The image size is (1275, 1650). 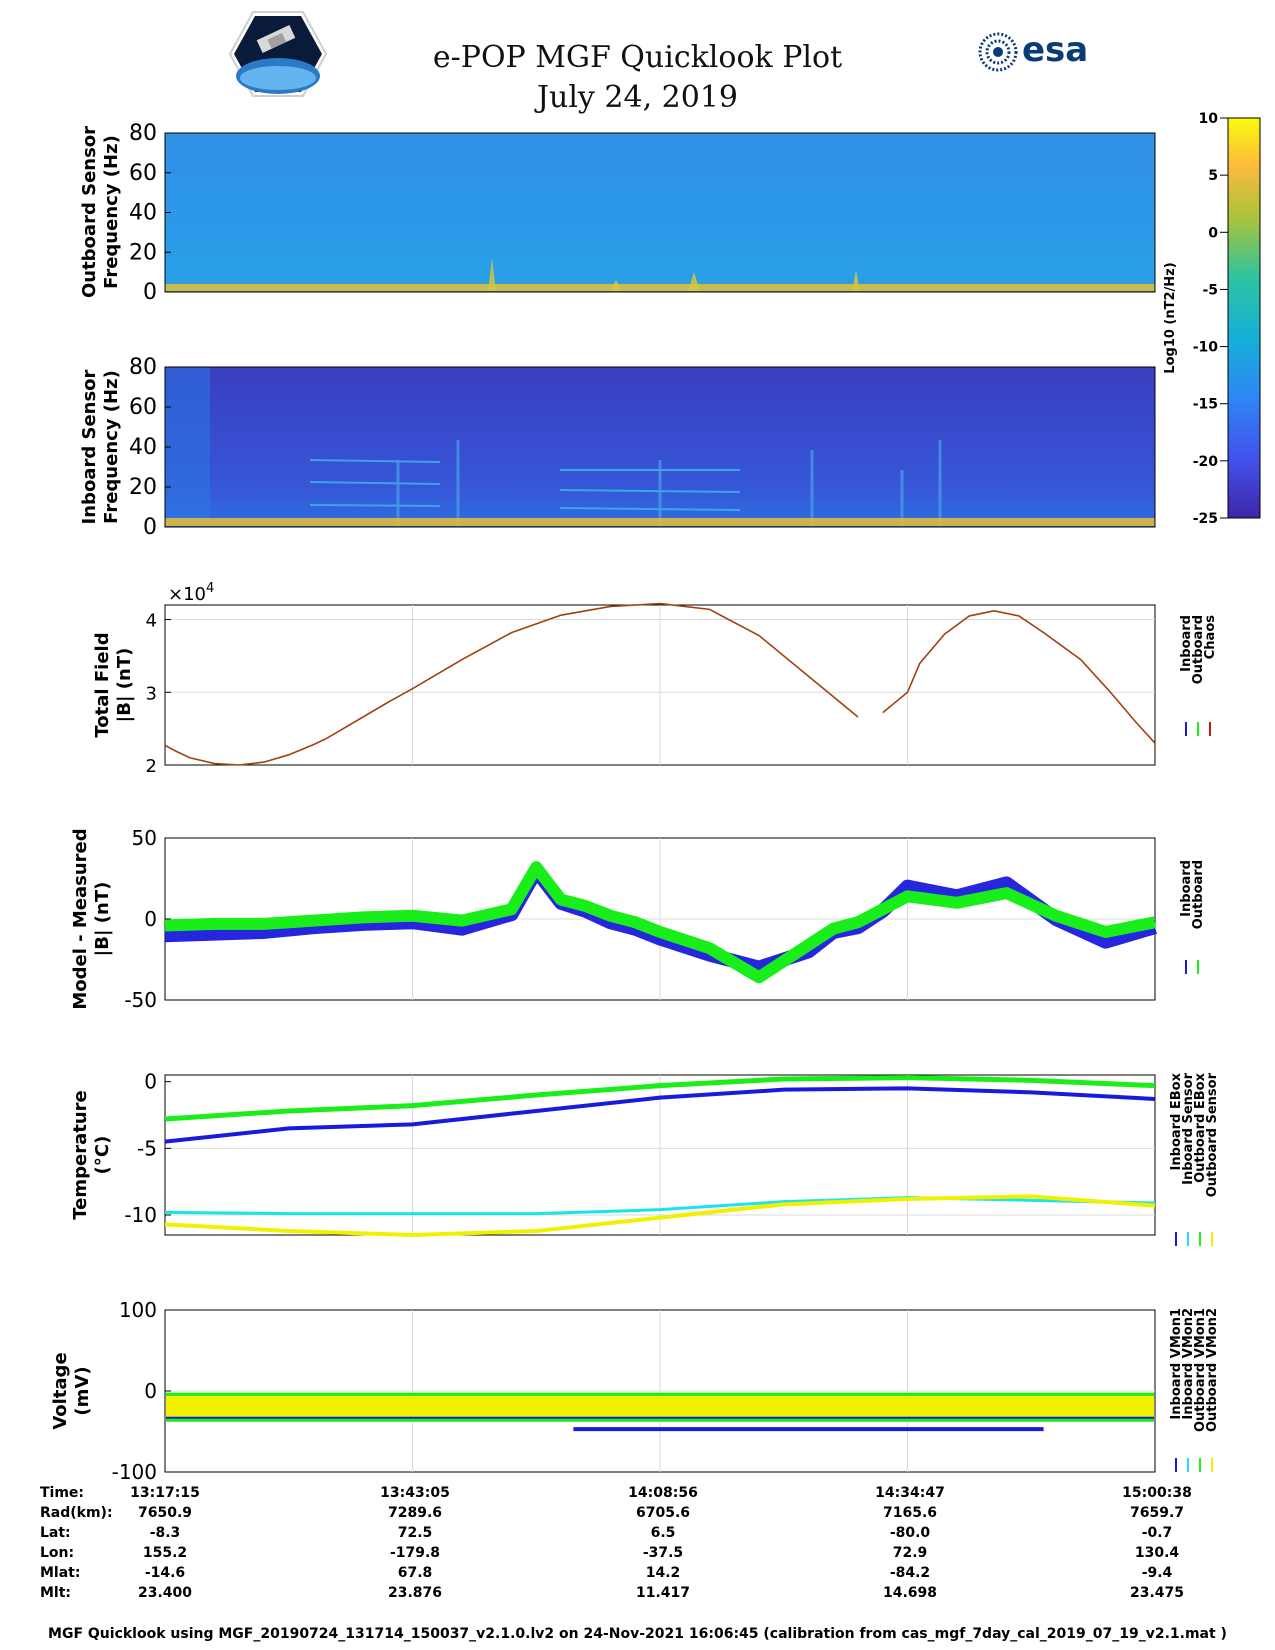 I want to click on table-cell: -9.4, so click(x=1157, y=1573).